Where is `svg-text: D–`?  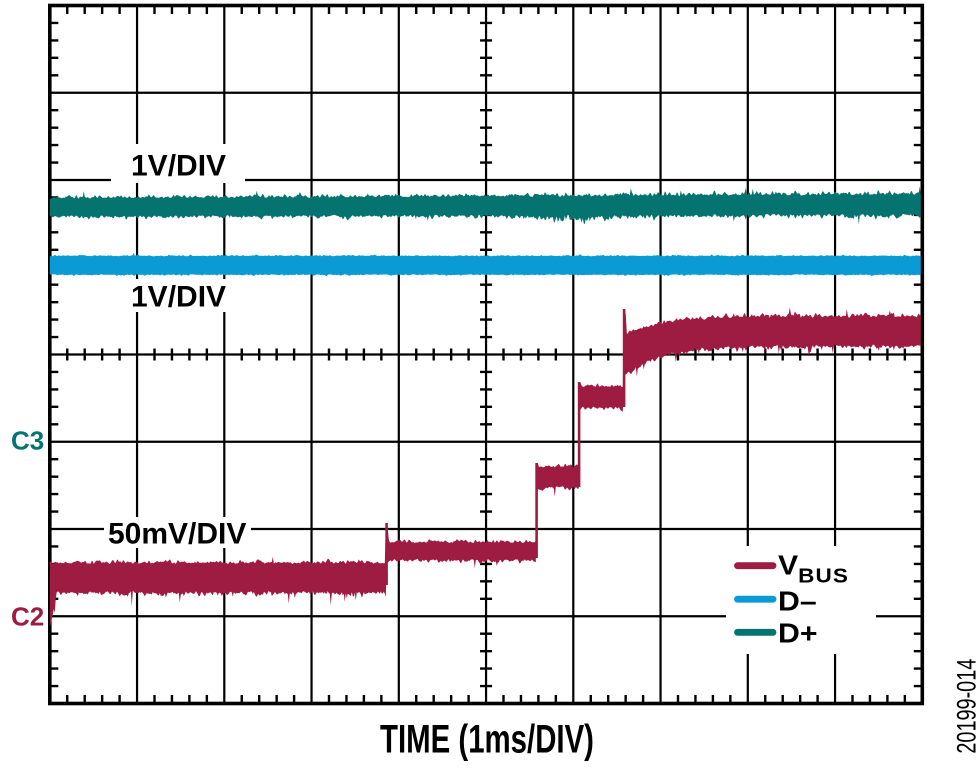 svg-text: D– is located at coordinates (797, 602).